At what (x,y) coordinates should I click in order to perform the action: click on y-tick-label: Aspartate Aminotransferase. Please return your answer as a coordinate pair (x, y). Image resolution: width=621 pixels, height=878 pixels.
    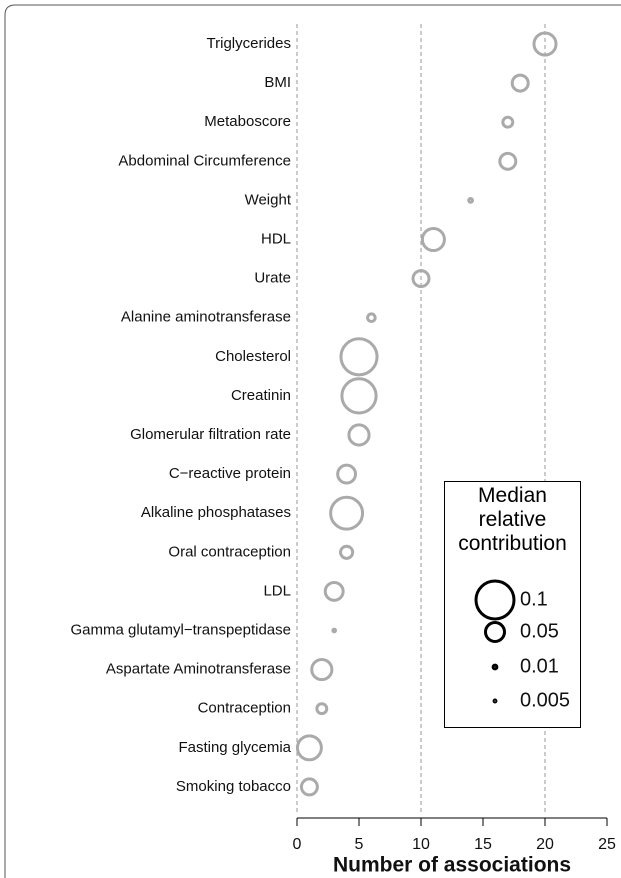
    Looking at the image, I should click on (198, 669).